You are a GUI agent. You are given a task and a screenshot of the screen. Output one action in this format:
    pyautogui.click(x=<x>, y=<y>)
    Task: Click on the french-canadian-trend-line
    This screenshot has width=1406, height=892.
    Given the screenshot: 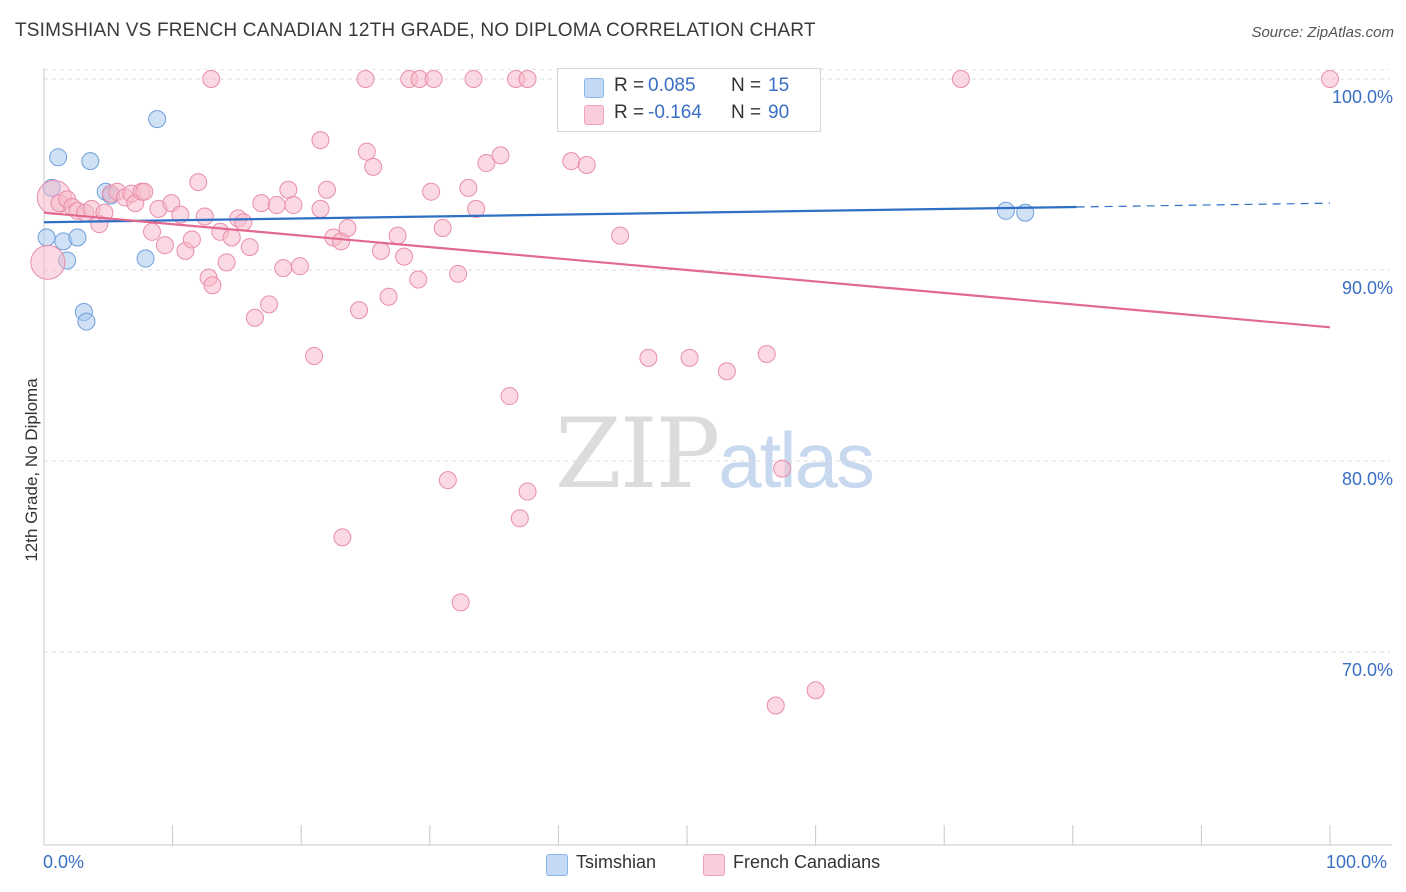 What is the action you would take?
    pyautogui.click(x=687, y=270)
    